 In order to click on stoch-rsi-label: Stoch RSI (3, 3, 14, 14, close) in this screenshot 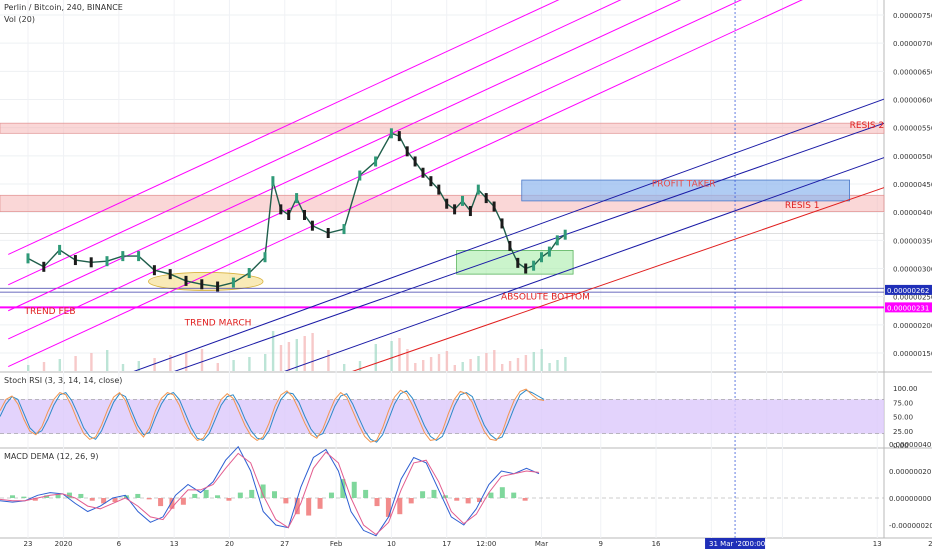, I will do `click(63, 380)`.